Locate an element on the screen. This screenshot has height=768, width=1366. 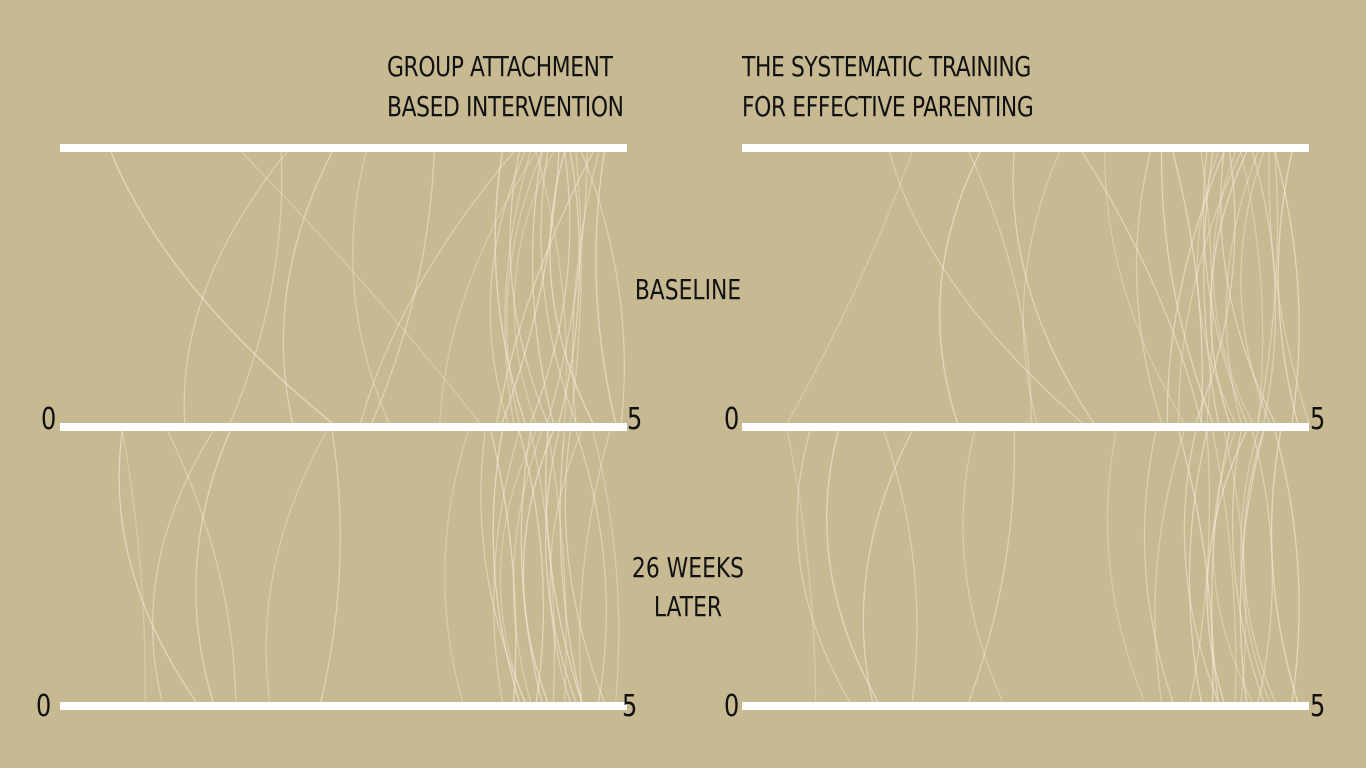
axis-bar-gabi-bottom is located at coordinates (343, 706).